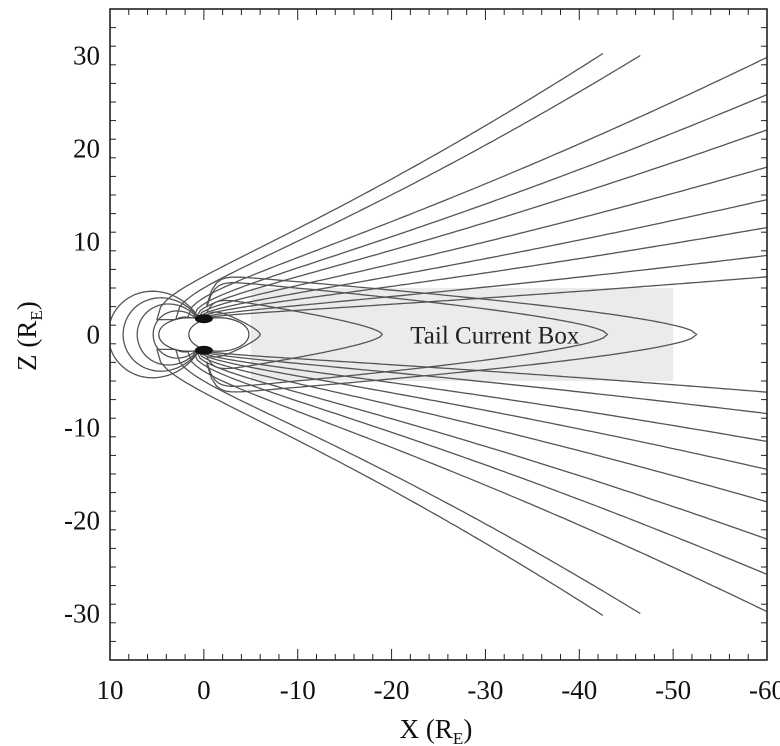 This screenshot has height=746, width=780. I want to click on south-polar-cusp, so click(203, 350).